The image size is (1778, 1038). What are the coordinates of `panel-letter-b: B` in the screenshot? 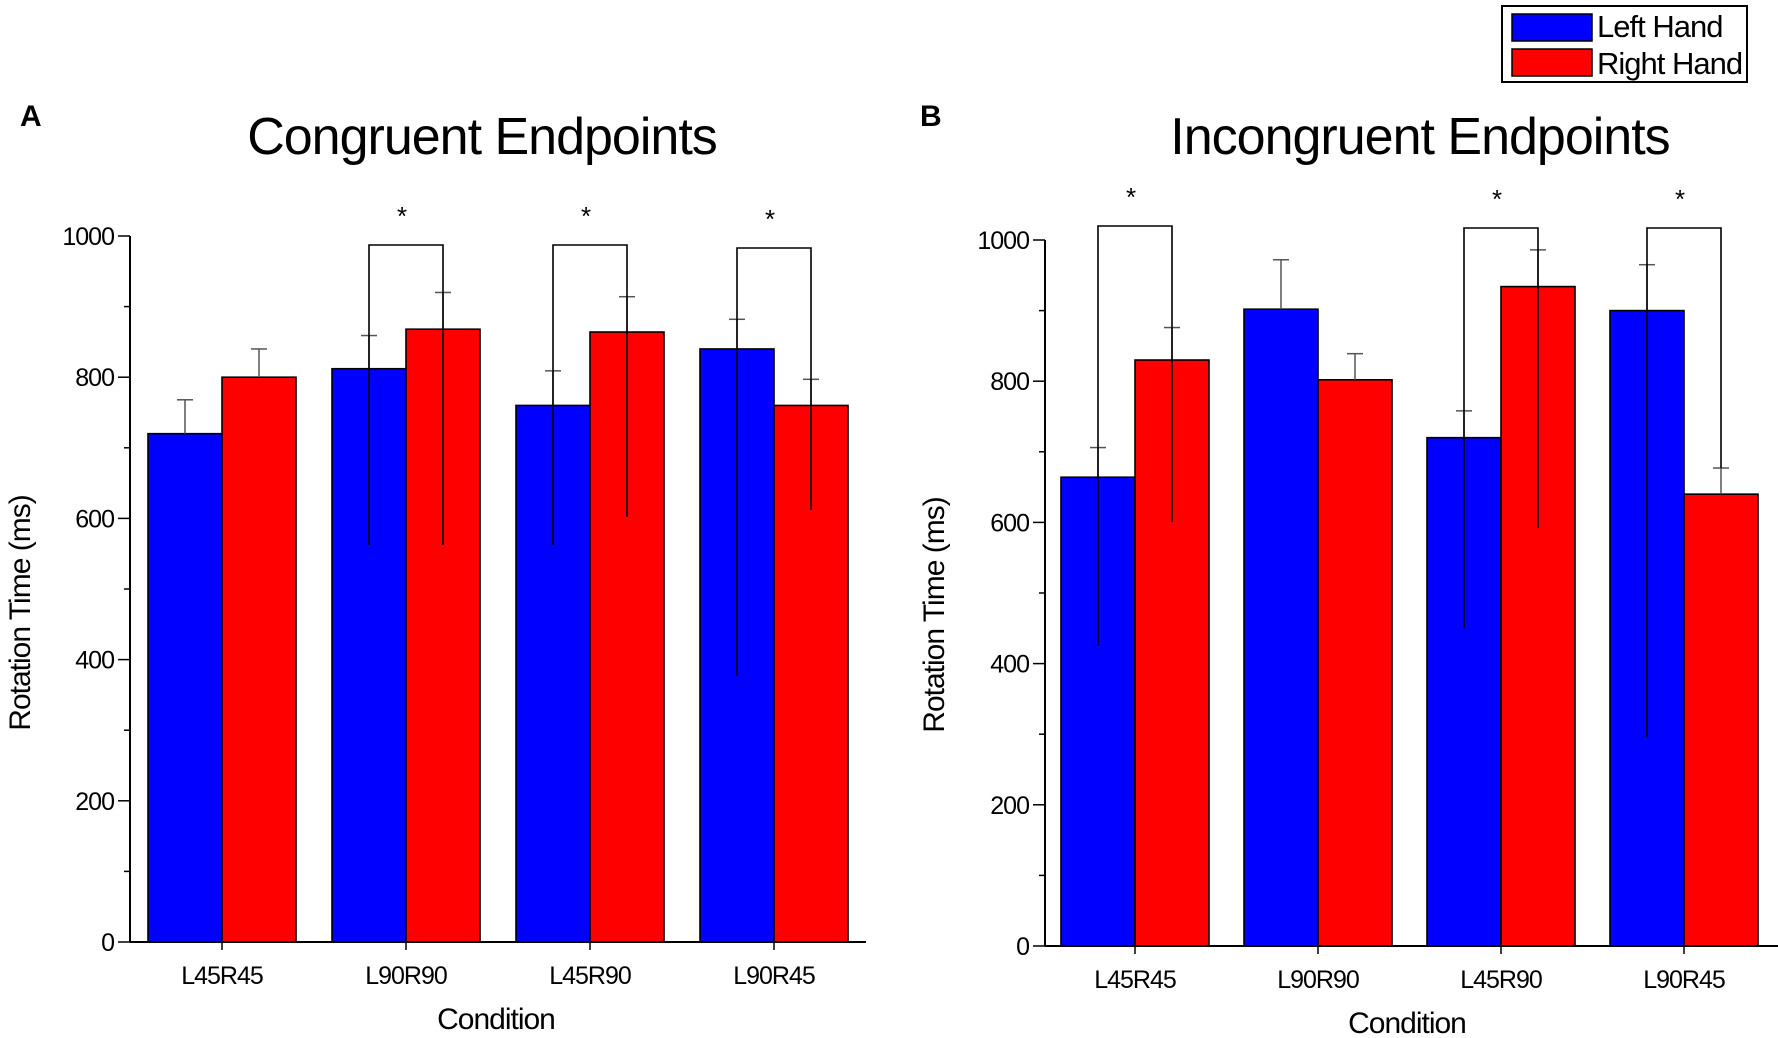 It's located at (931, 116).